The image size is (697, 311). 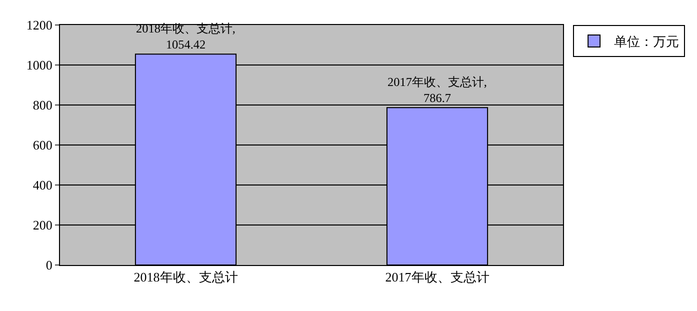 I want to click on x-tick-label: 2017年收、支总计, so click(x=437, y=277).